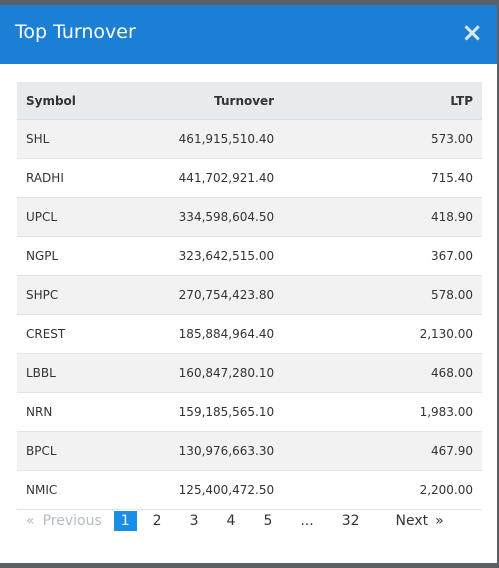 The width and height of the screenshot is (499, 568). I want to click on table-cell: SHPC, so click(86, 295).